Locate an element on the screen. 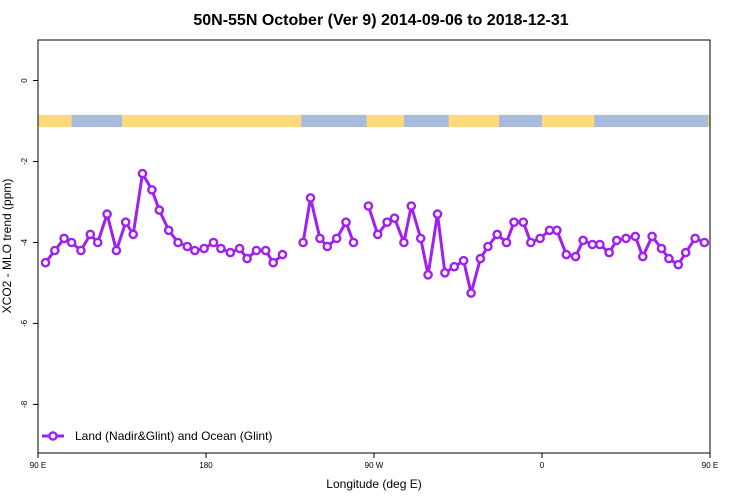 The width and height of the screenshot is (750, 500). x-tick-label: 90 W is located at coordinates (374, 465).